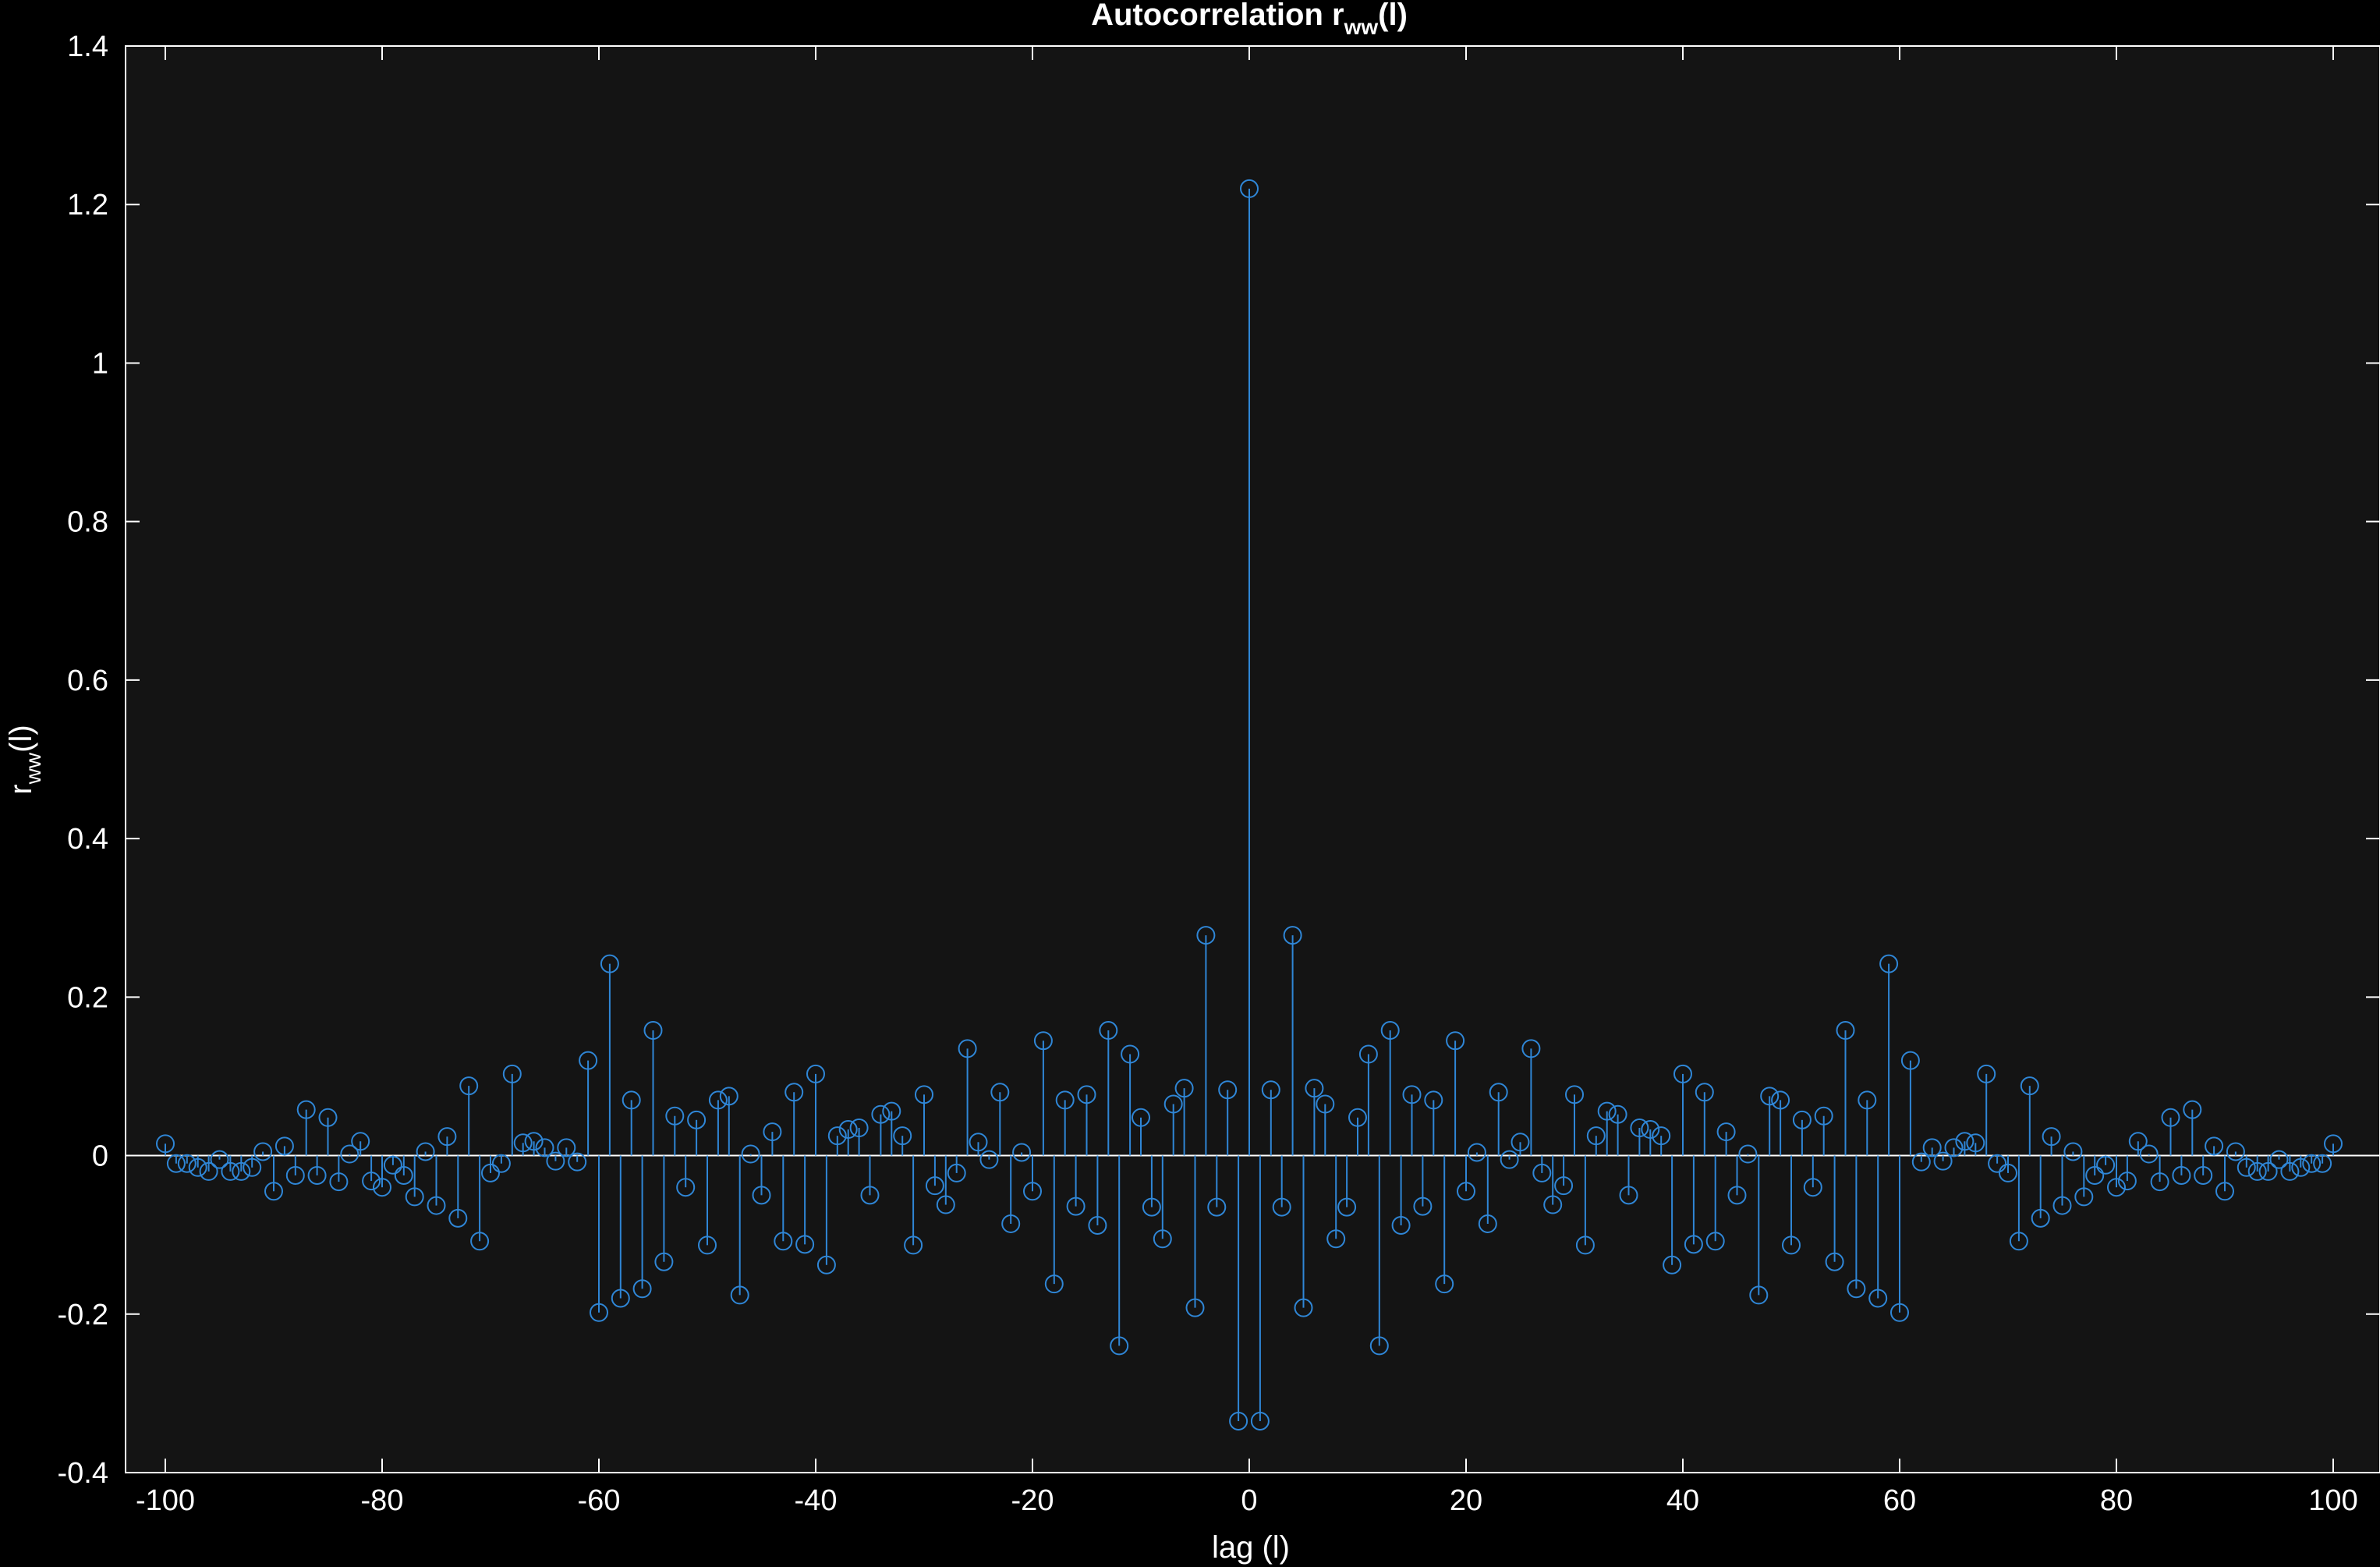 The height and width of the screenshot is (1567, 2380). I want to click on x-tick-label: 100, so click(2333, 1500).